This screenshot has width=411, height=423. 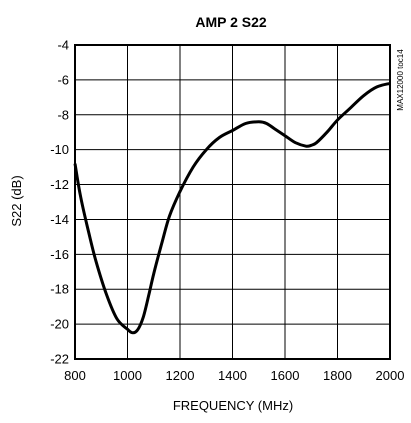 What do you see at coordinates (63, 114) in the screenshot?
I see `y-tick-label: -8` at bounding box center [63, 114].